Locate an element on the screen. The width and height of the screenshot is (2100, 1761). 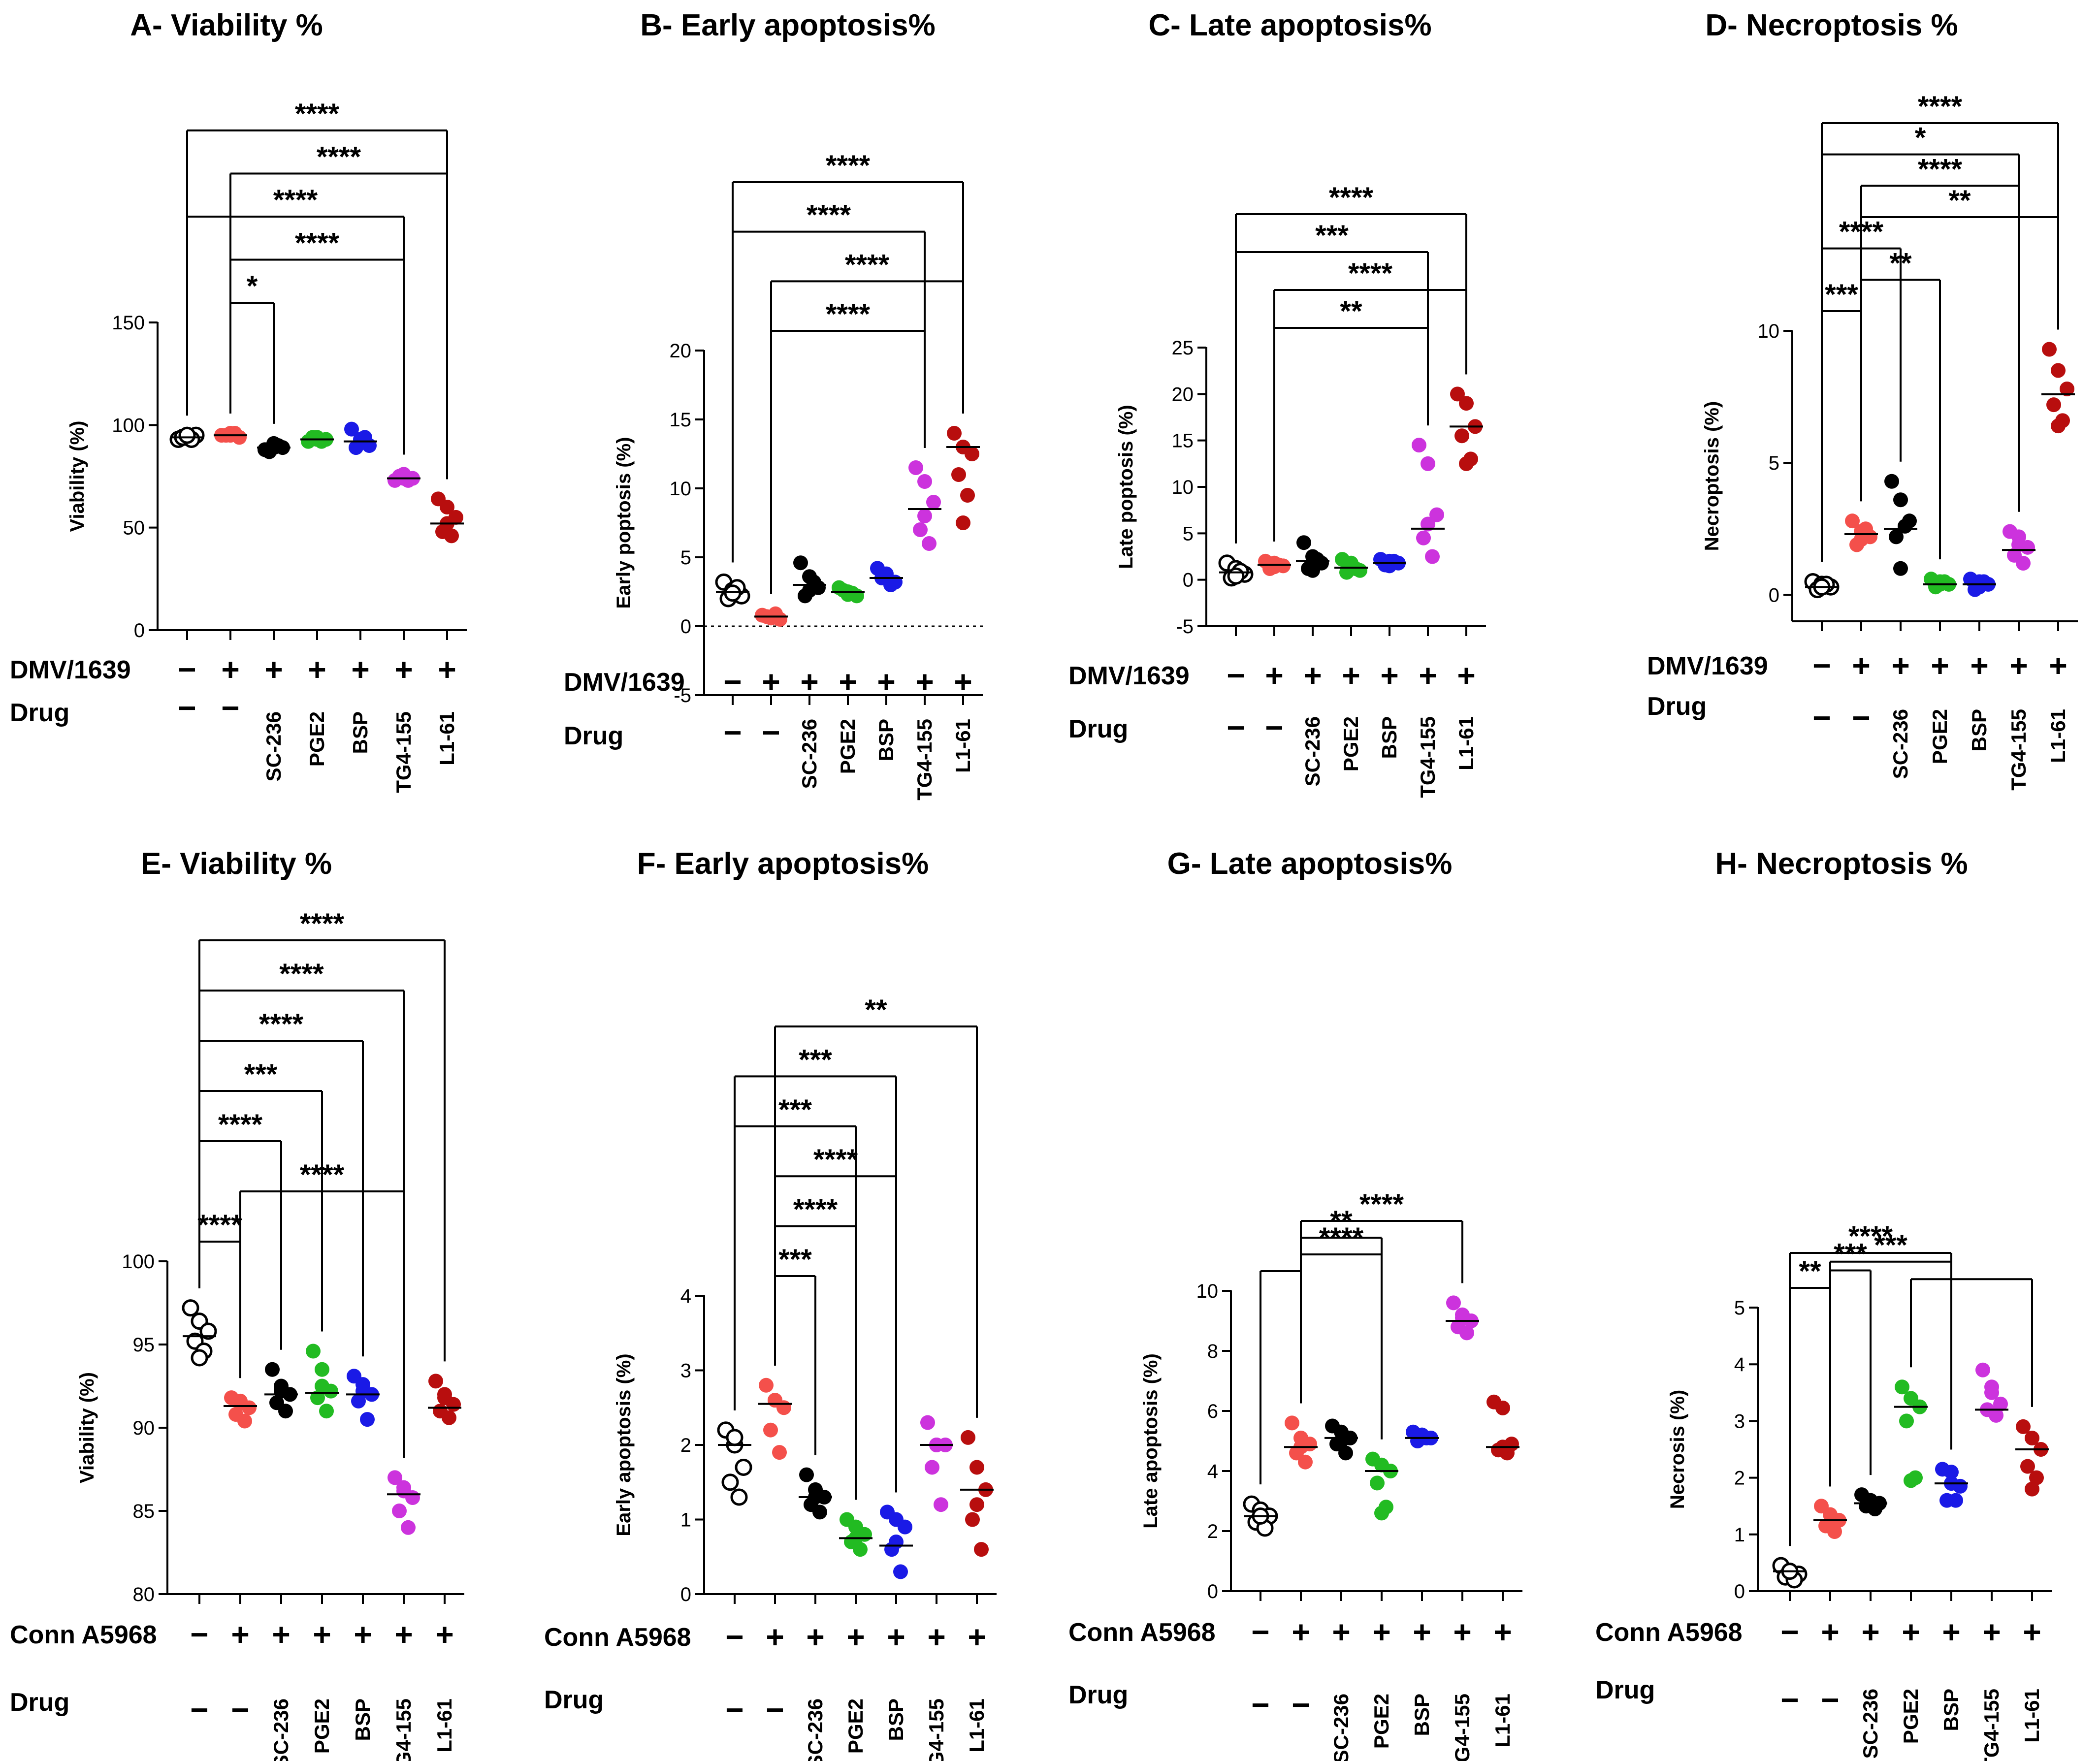
y-axis-label: Late poptosis (%) is located at coordinates (1126, 487).